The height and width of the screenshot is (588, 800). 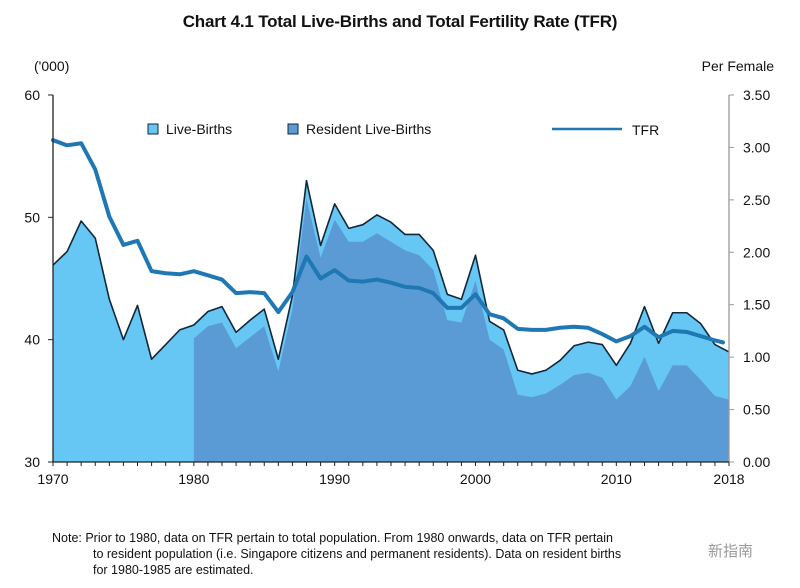 What do you see at coordinates (756, 305) in the screenshot?
I see `y-right-tick-label: 1.50` at bounding box center [756, 305].